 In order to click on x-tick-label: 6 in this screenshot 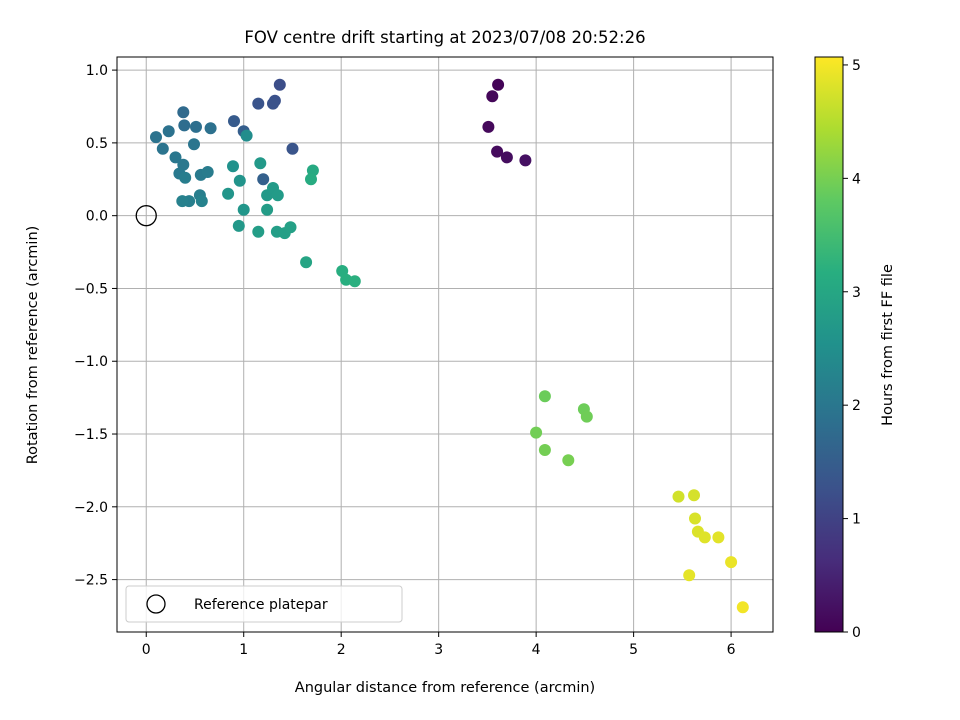, I will do `click(731, 650)`.